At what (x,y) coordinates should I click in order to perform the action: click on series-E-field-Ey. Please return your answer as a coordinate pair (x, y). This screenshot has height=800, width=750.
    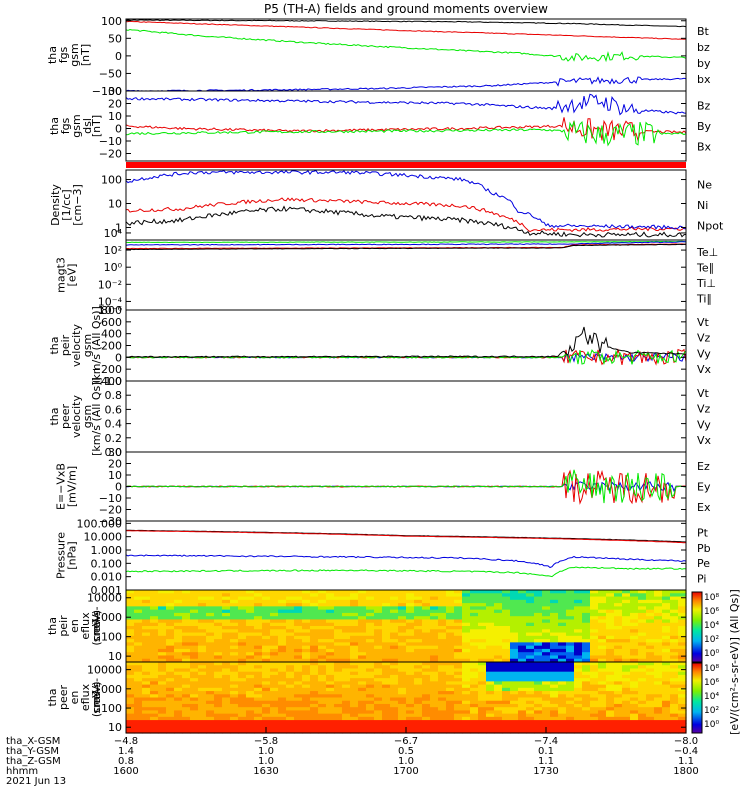
    Looking at the image, I should click on (406, 486).